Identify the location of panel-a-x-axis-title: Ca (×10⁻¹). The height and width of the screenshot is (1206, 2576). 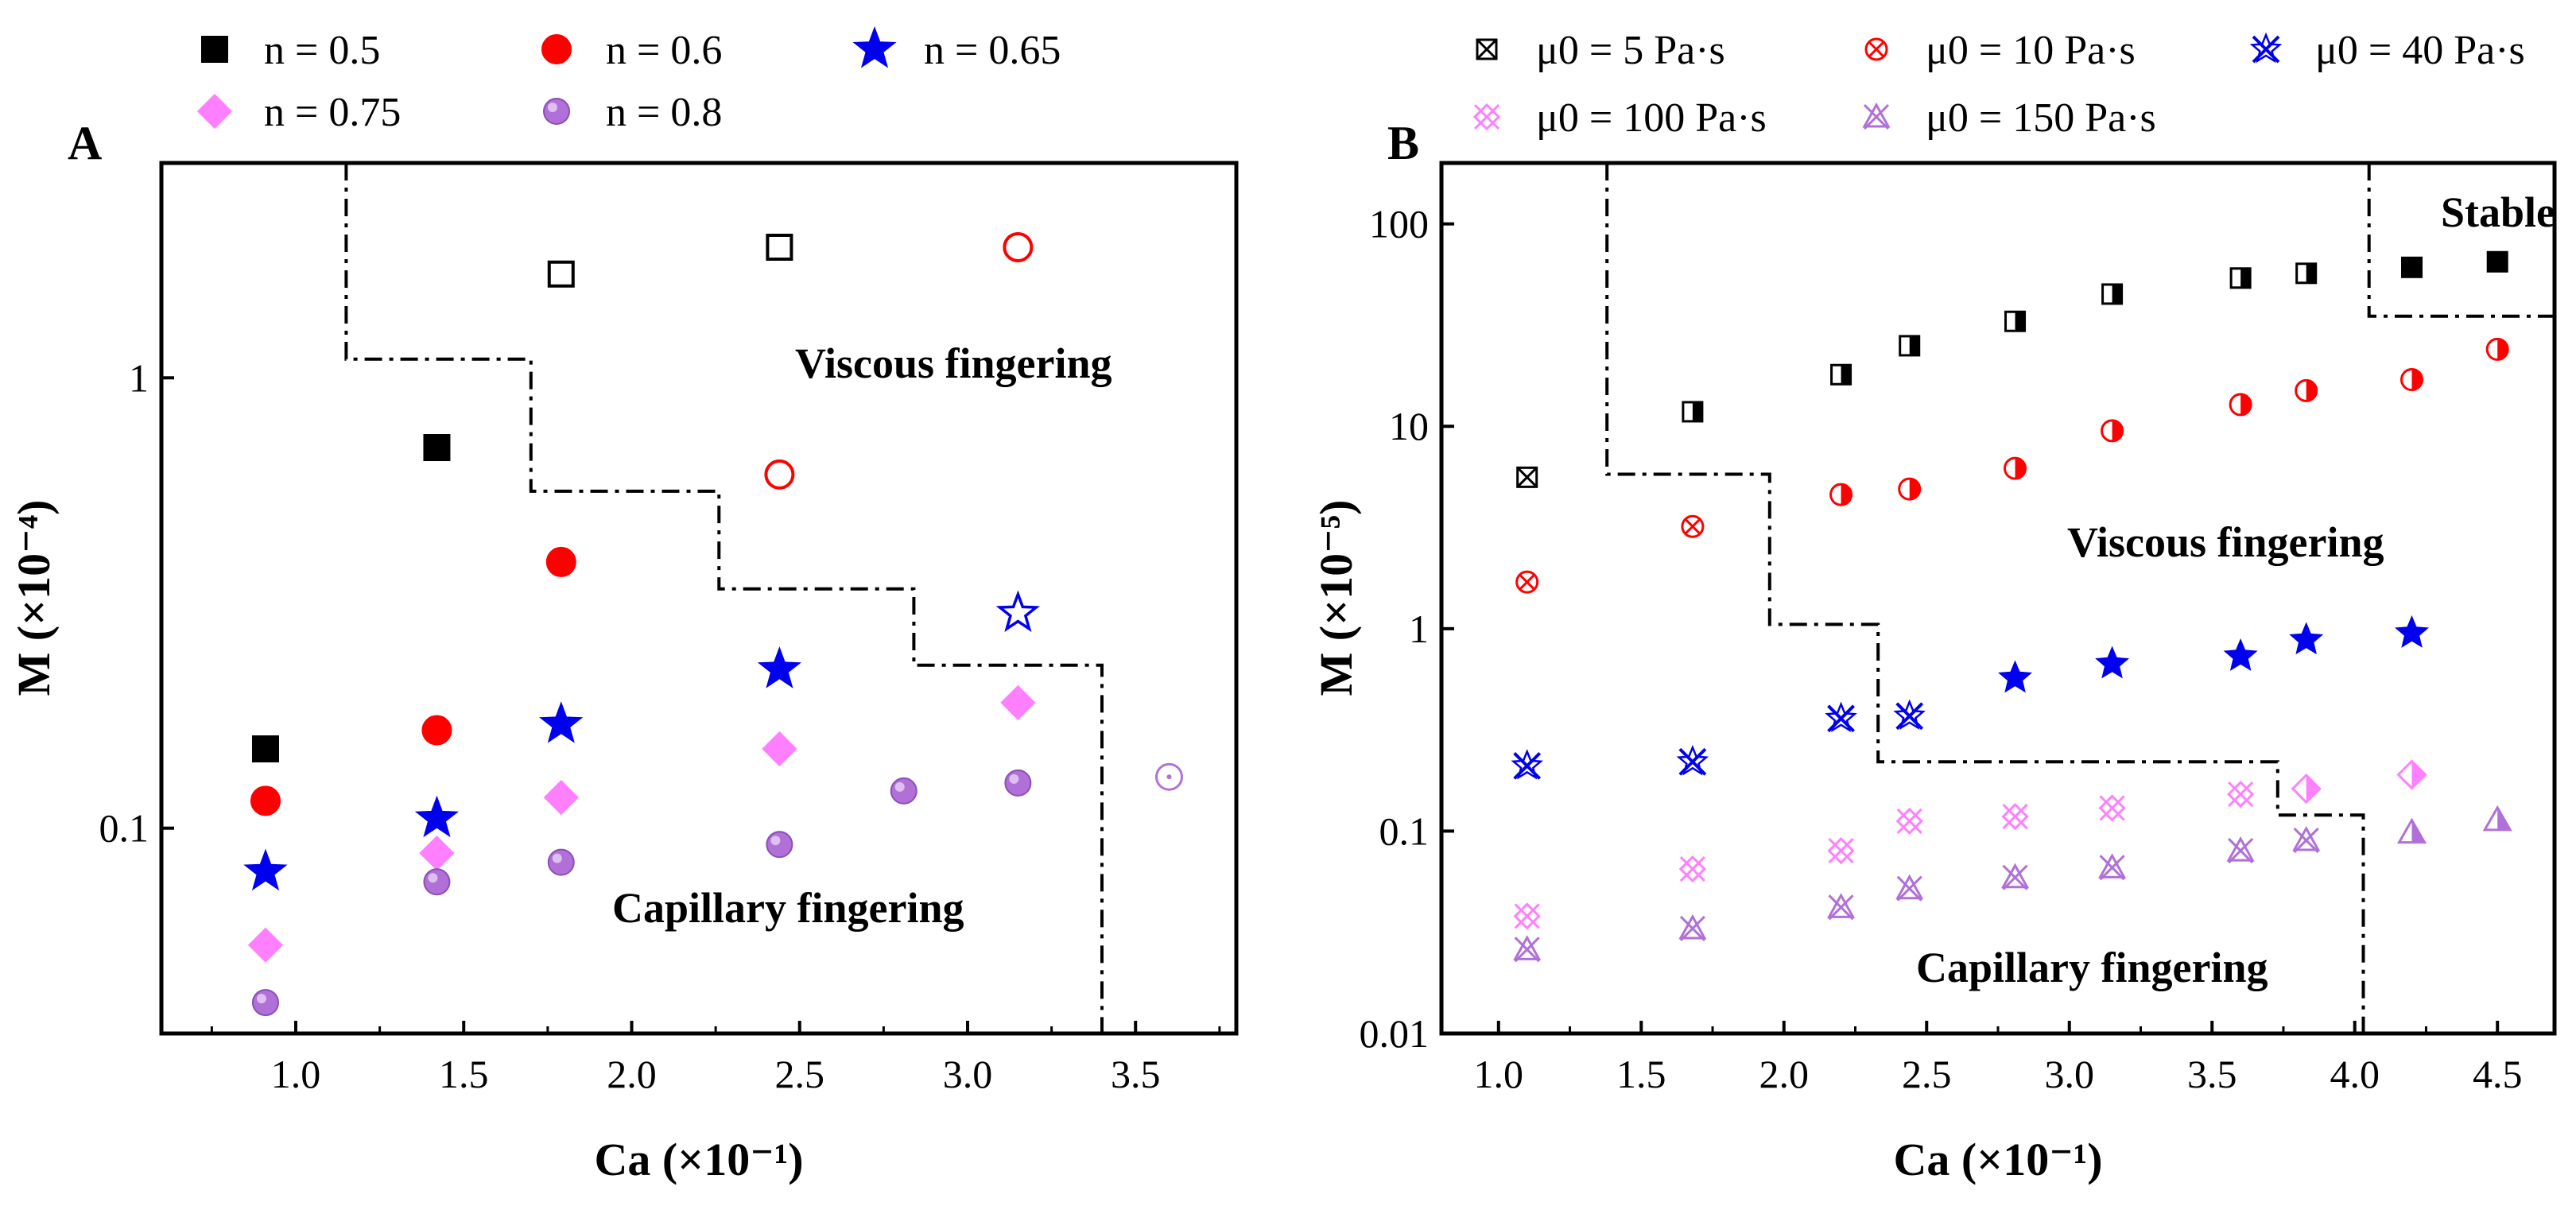
(699, 1160).